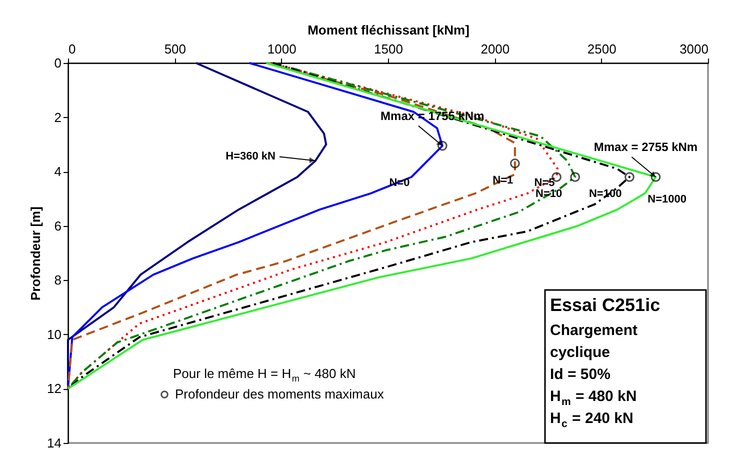 The width and height of the screenshot is (731, 450). What do you see at coordinates (58, 172) in the screenshot?
I see `y-tick-label: 4` at bounding box center [58, 172].